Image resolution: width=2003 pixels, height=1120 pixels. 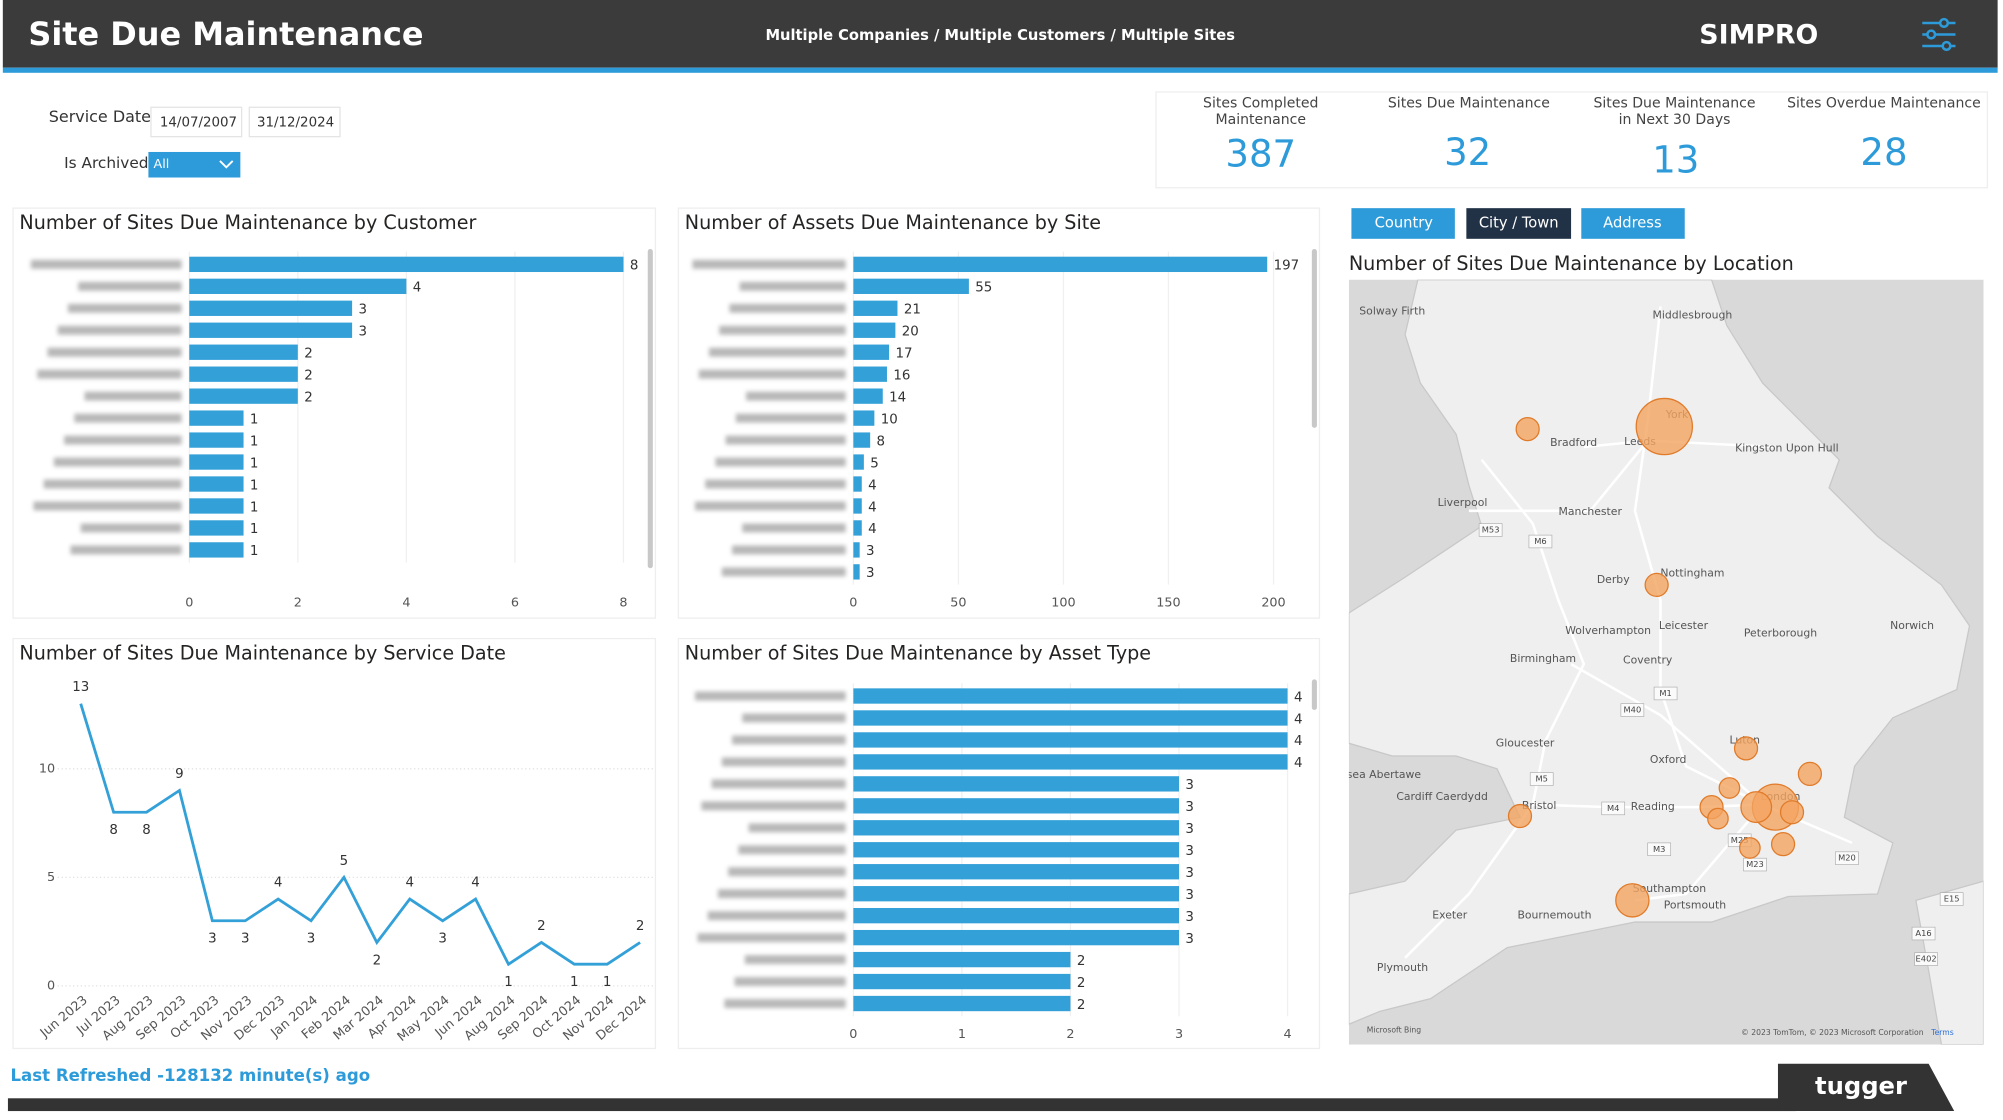 What do you see at coordinates (100, 116) in the screenshot?
I see `filter-label: Service Date` at bounding box center [100, 116].